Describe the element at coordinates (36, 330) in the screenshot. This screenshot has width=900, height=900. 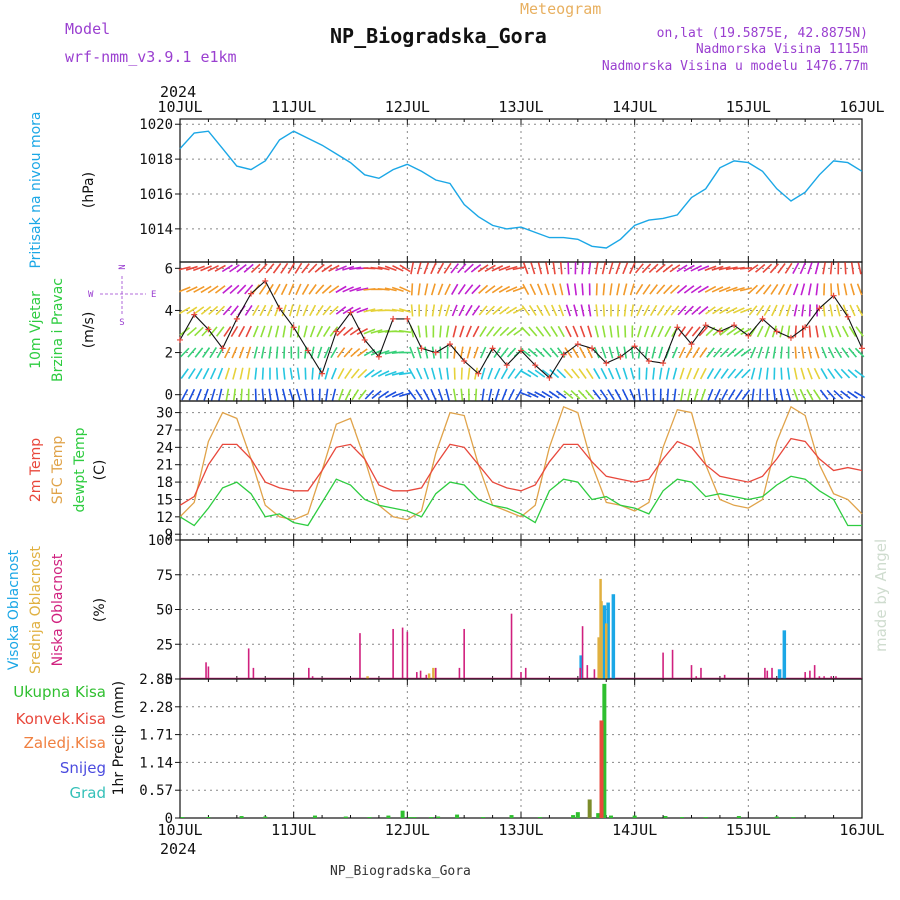
I see `wind-ylabel: 10m Vjetar` at that location.